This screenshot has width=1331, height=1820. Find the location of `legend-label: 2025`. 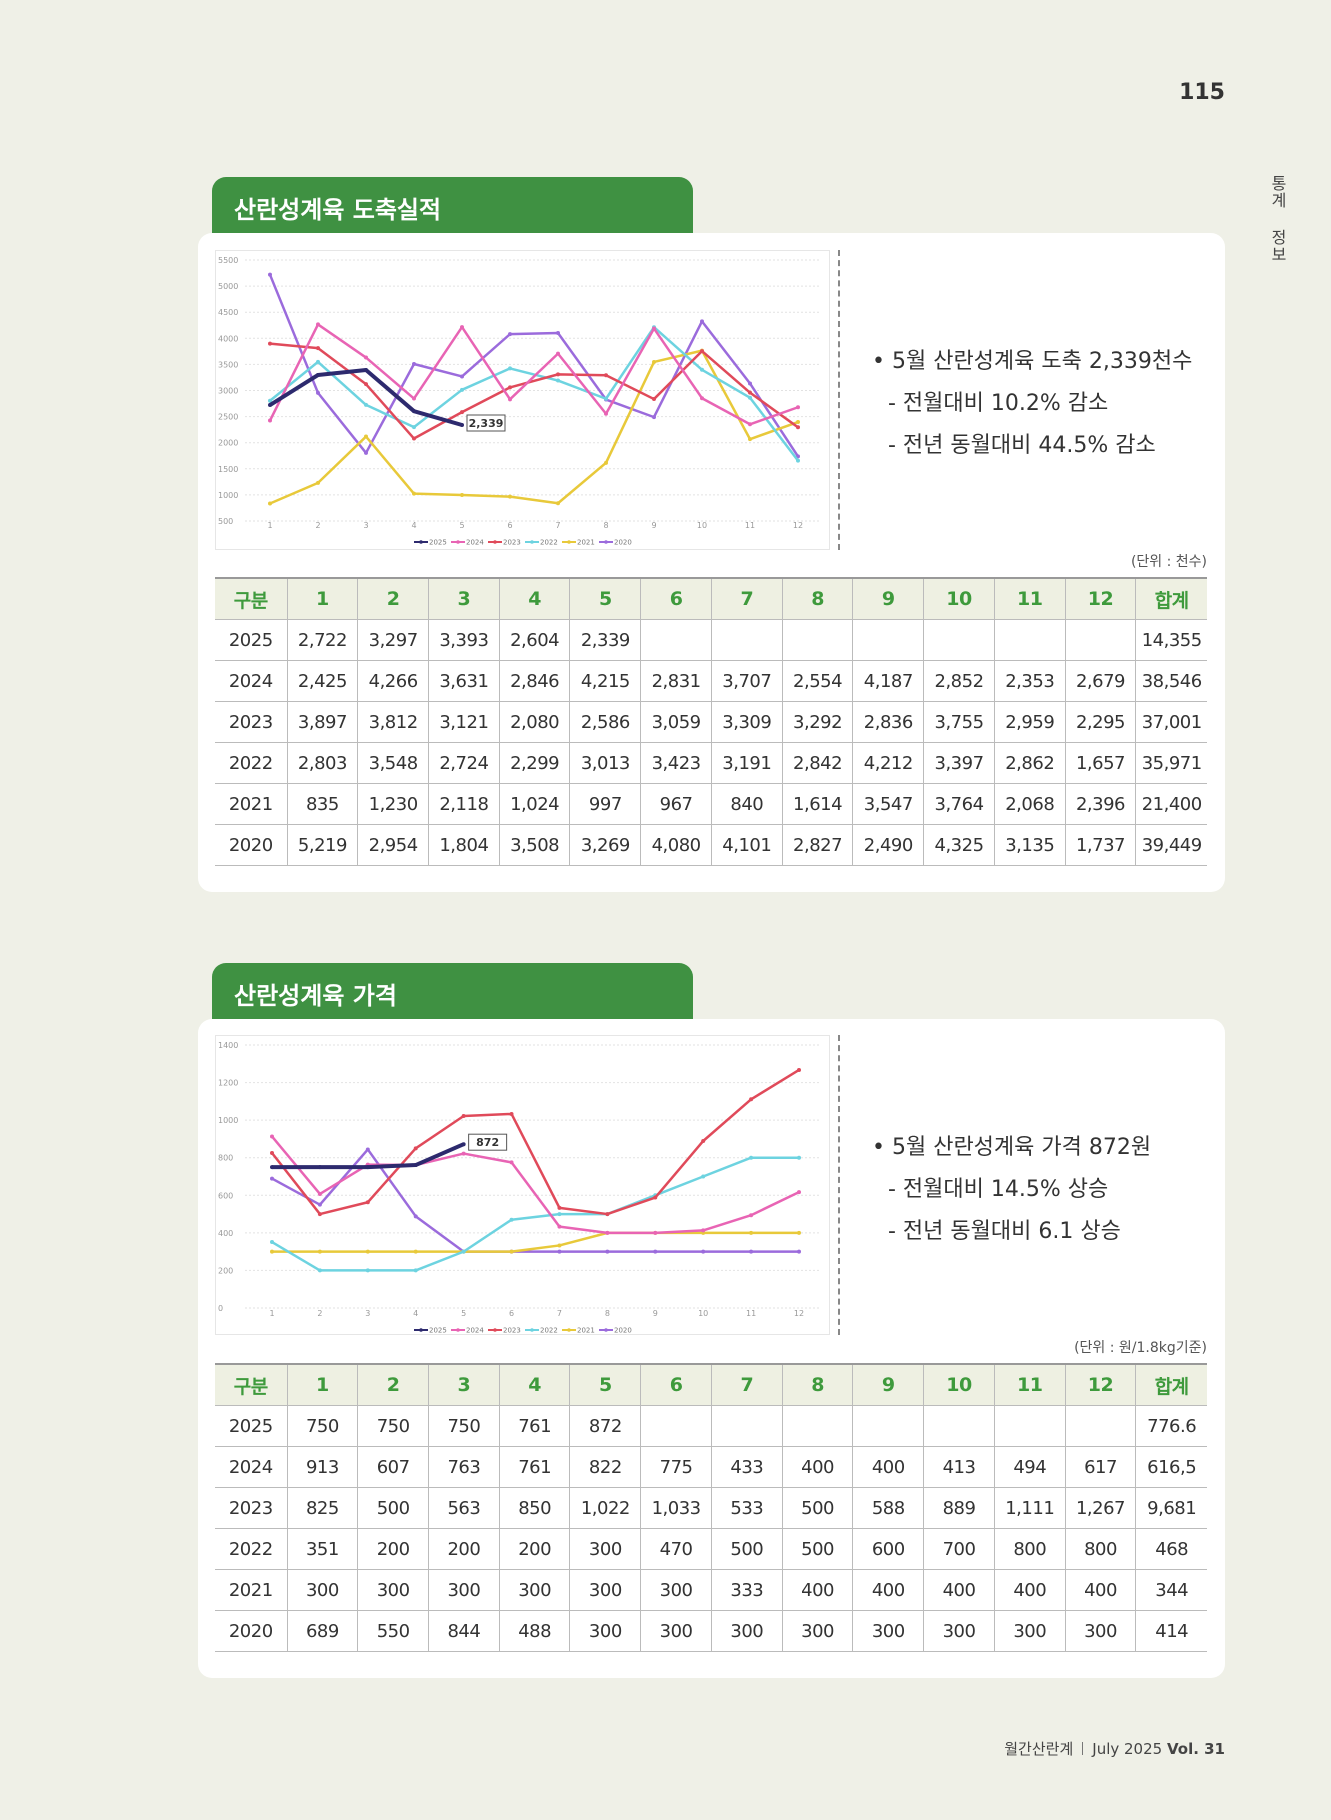

legend-label: 2025 is located at coordinates (438, 1331).